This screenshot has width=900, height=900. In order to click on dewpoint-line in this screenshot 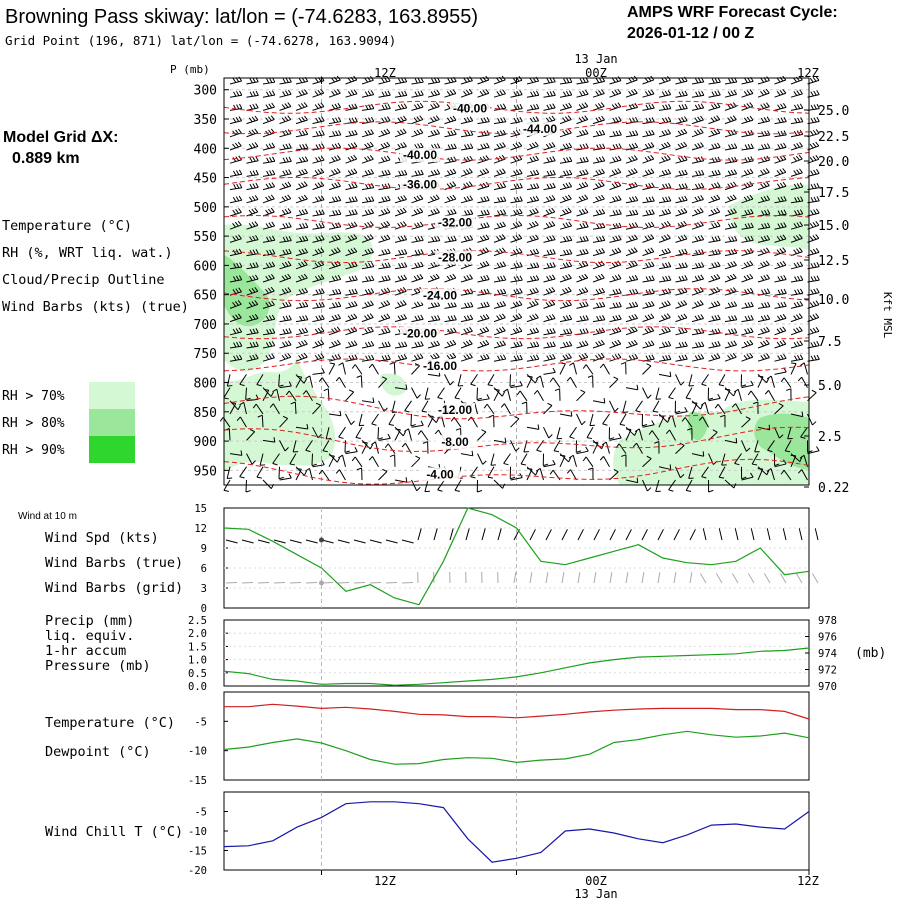, I will do `click(516, 747)`.